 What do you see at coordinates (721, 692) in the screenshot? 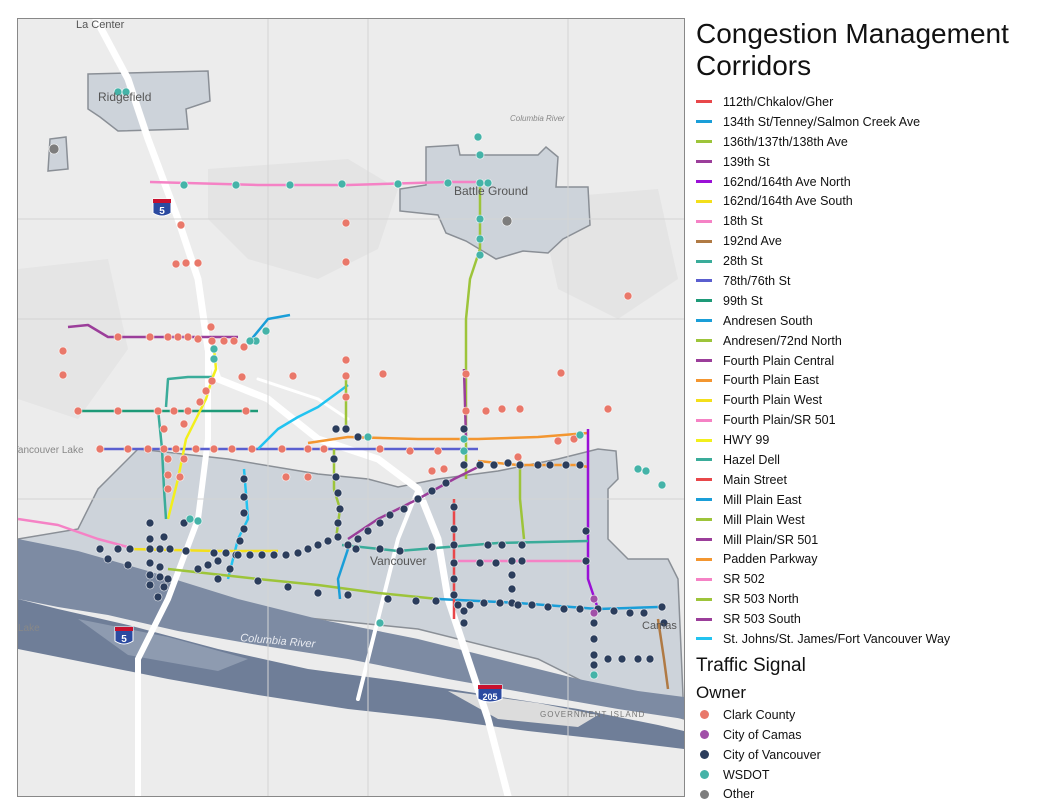
I see `owner-title: Owner` at bounding box center [721, 692].